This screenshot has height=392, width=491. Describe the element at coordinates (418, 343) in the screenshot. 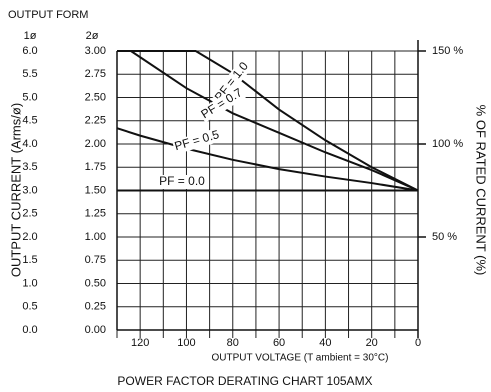

I see `x-tick-label: 0` at that location.